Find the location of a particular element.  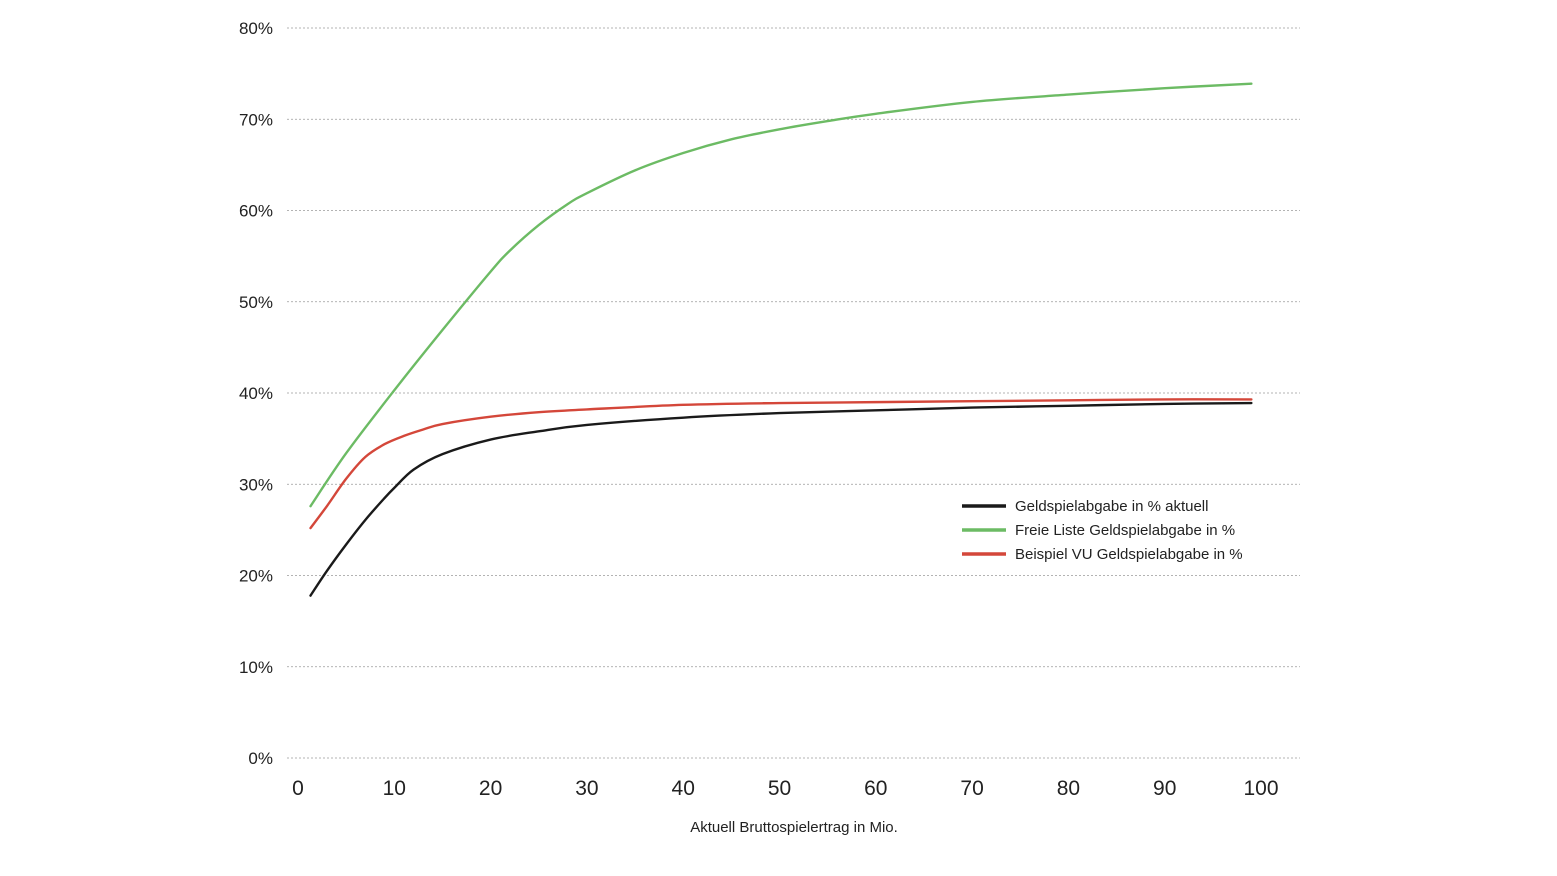

y-tick-label: 70% is located at coordinates (256, 119).